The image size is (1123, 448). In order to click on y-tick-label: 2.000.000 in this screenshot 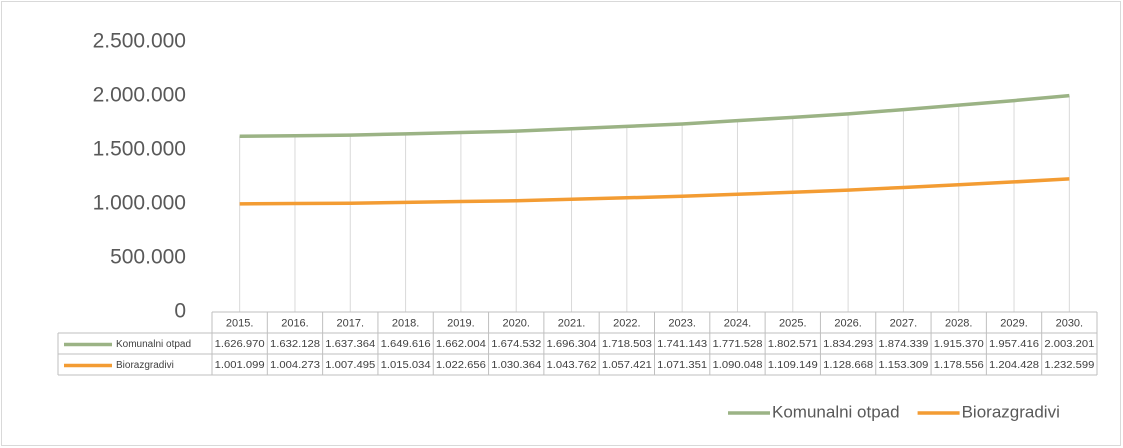, I will do `click(139, 95)`.